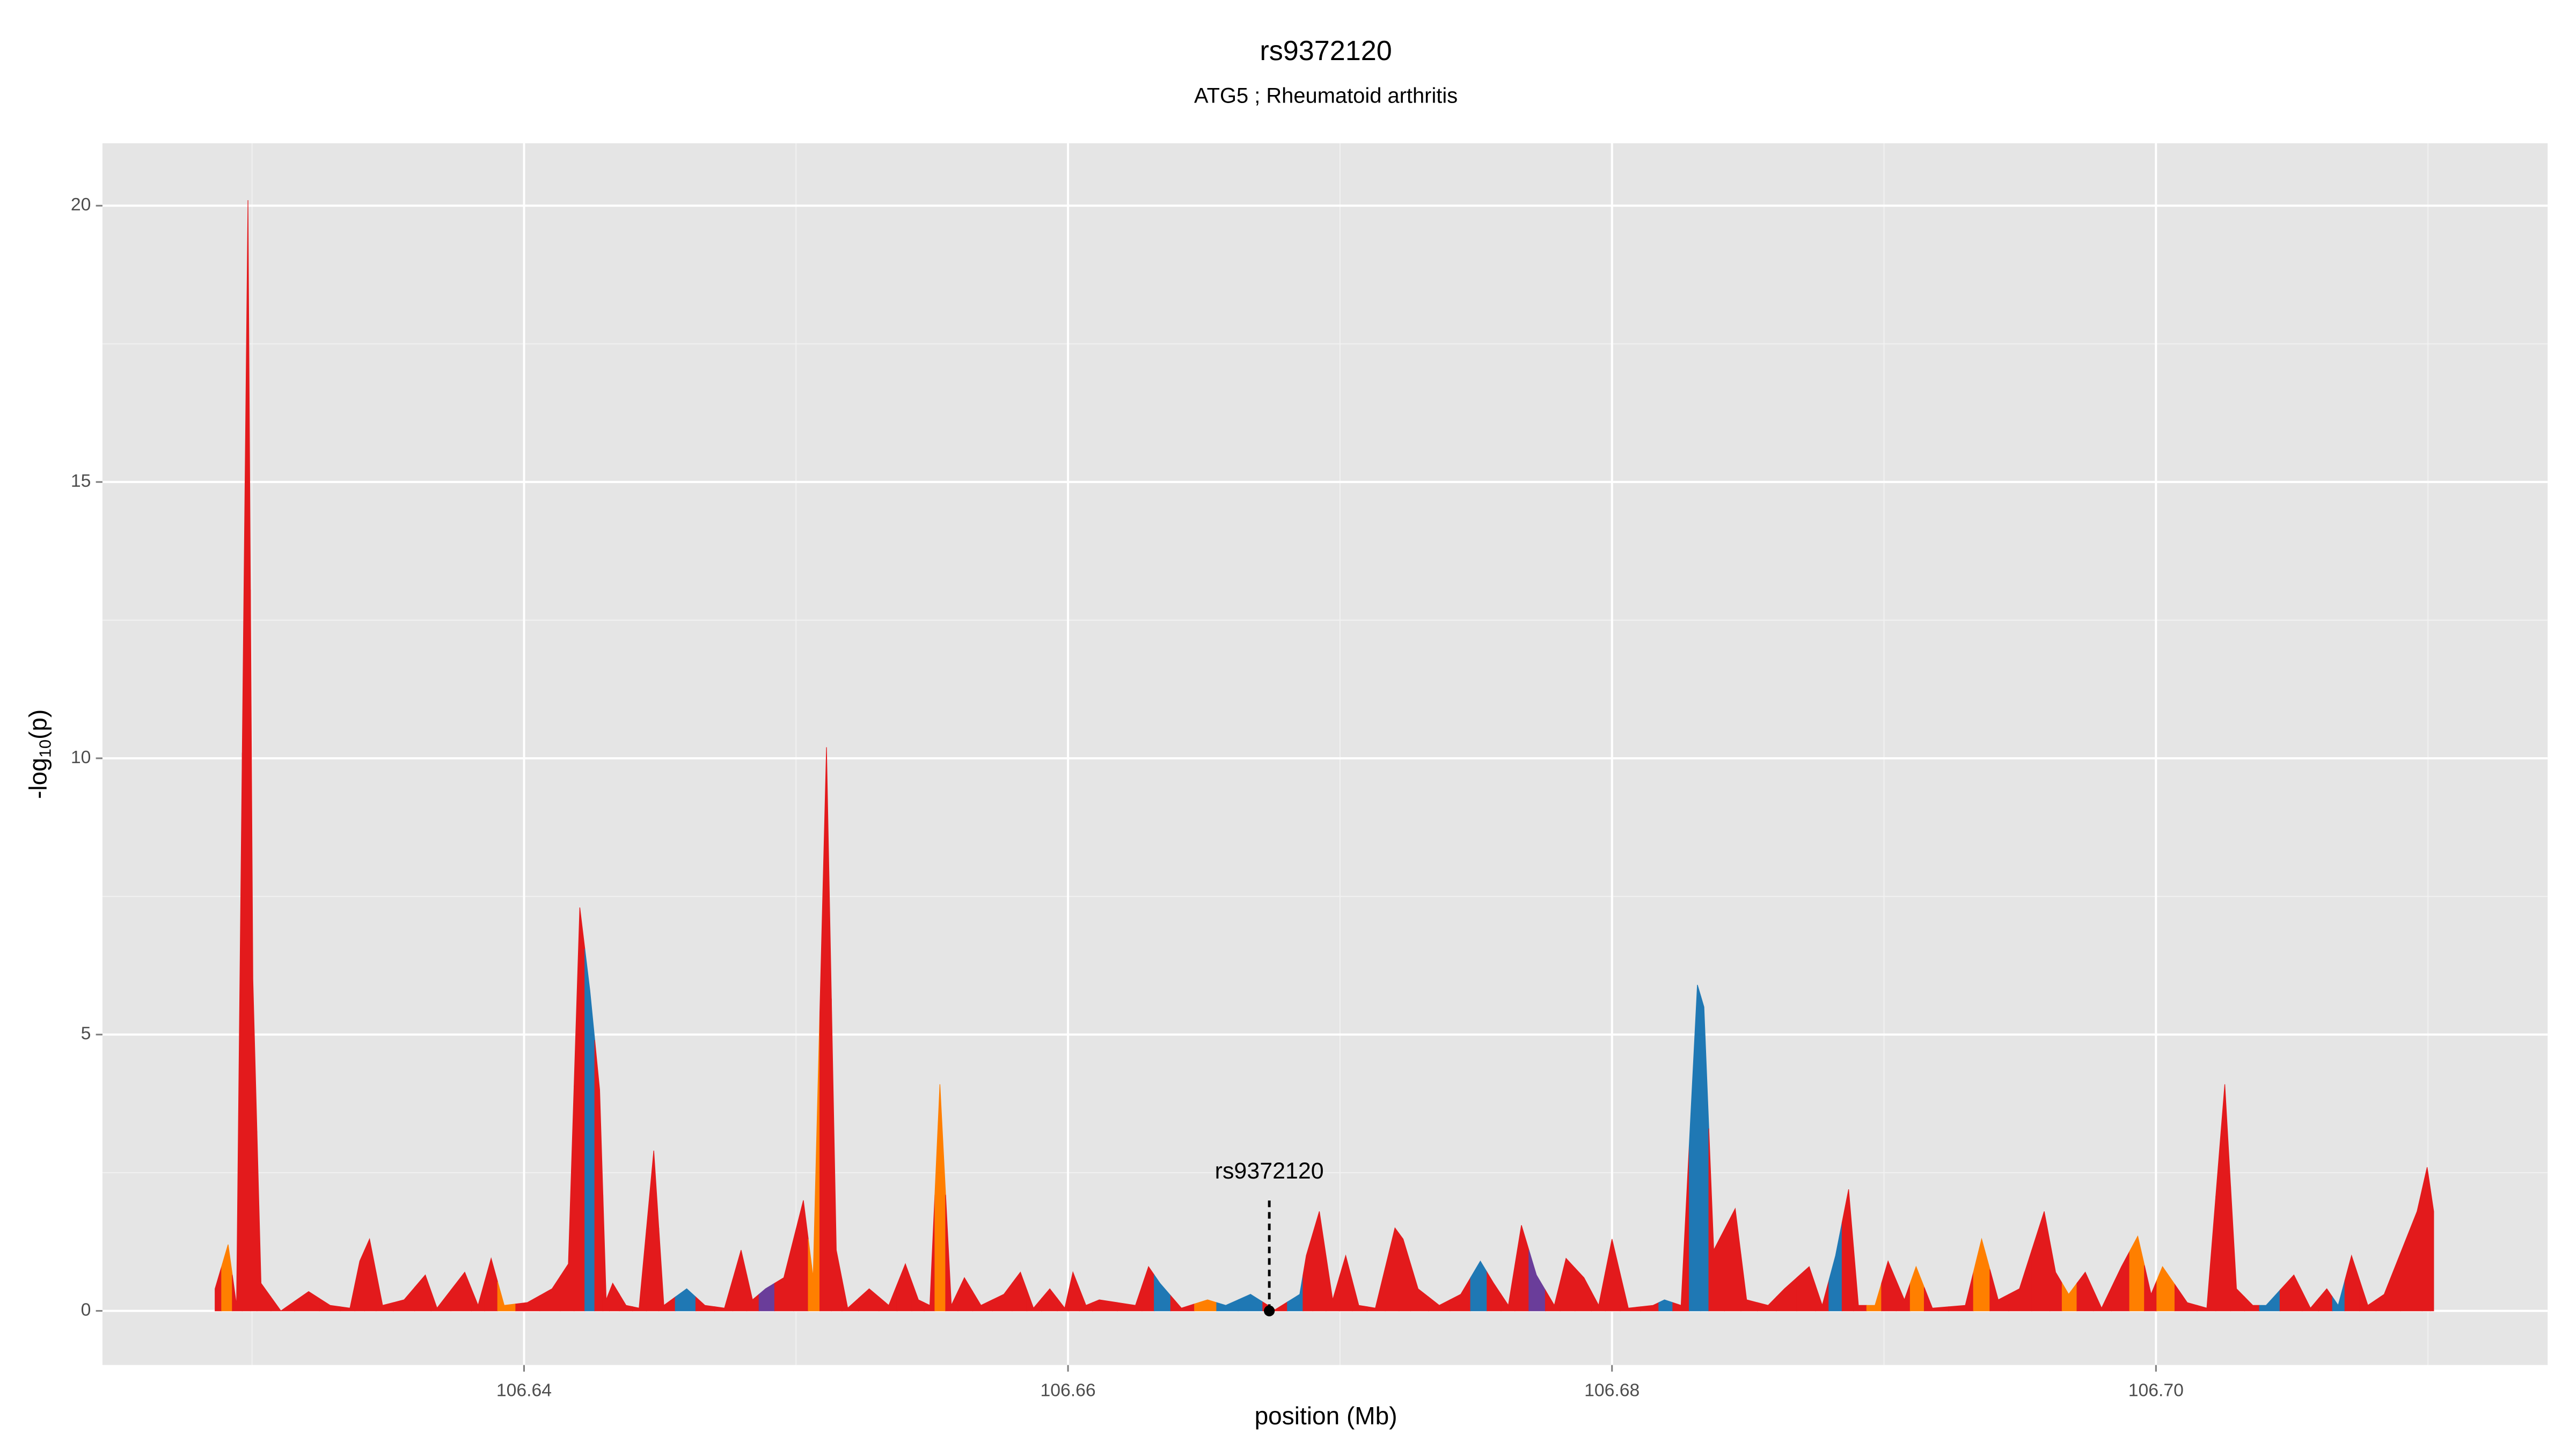 The width and height of the screenshot is (2576, 1449). I want to click on y-axis-label: -log10(p), so click(39, 754).